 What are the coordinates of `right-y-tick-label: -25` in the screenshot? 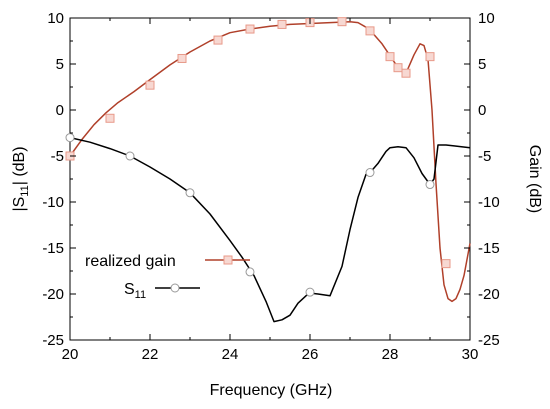 It's located at (489, 340).